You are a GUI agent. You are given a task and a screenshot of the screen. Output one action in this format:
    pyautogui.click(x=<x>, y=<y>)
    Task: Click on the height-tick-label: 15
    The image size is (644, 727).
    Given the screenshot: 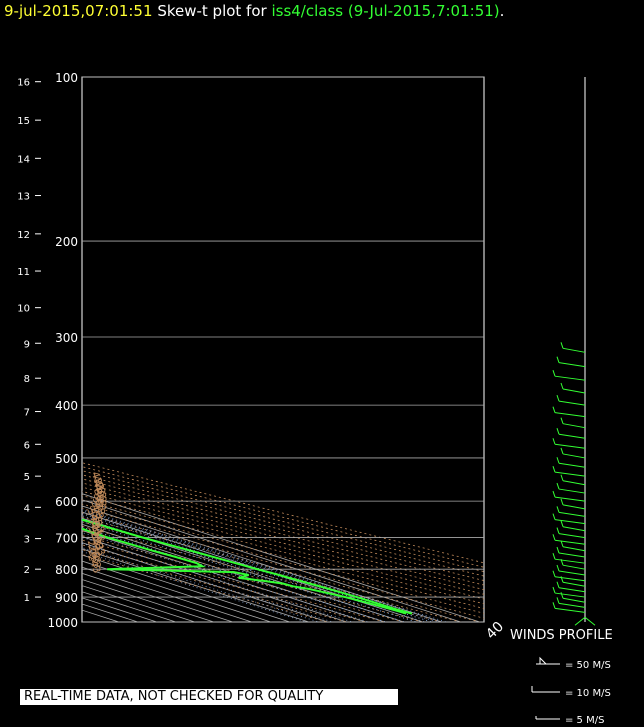 What is the action you would take?
    pyautogui.click(x=23, y=121)
    